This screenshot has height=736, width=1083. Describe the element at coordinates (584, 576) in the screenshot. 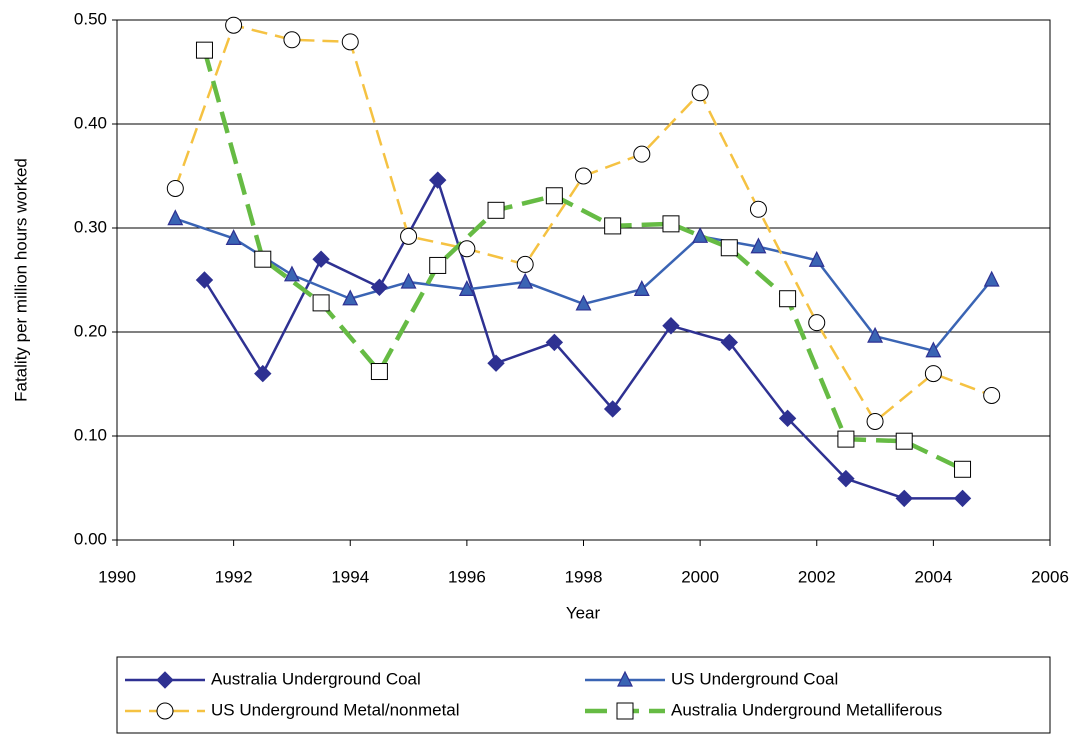

I see `x-tick-label: 1998` at that location.